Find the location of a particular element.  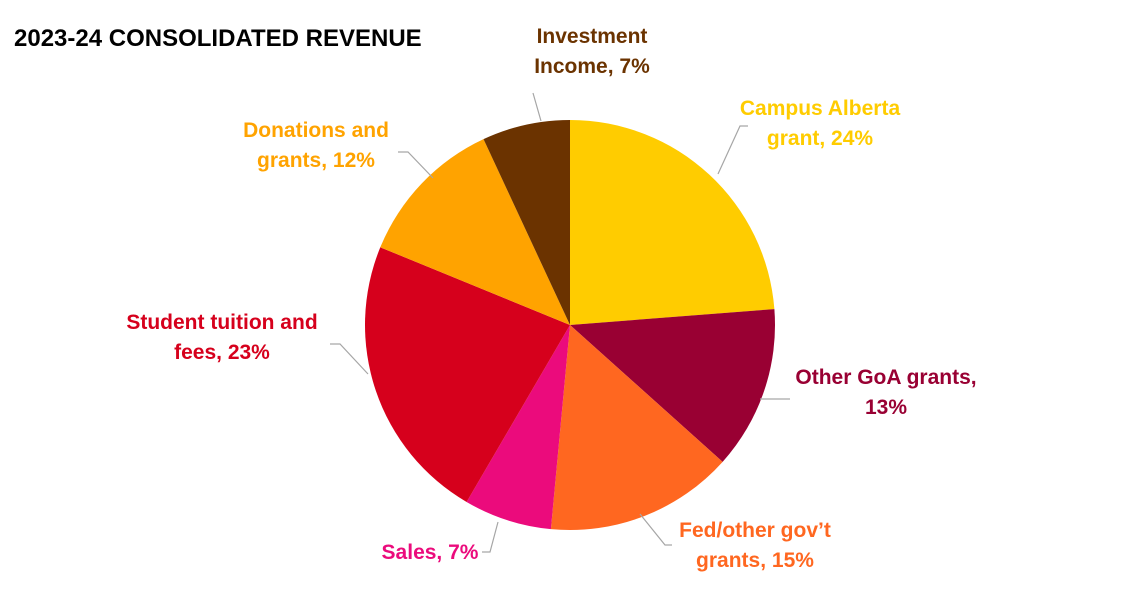

leader-line-donations-and-grants is located at coordinates (416, 165).